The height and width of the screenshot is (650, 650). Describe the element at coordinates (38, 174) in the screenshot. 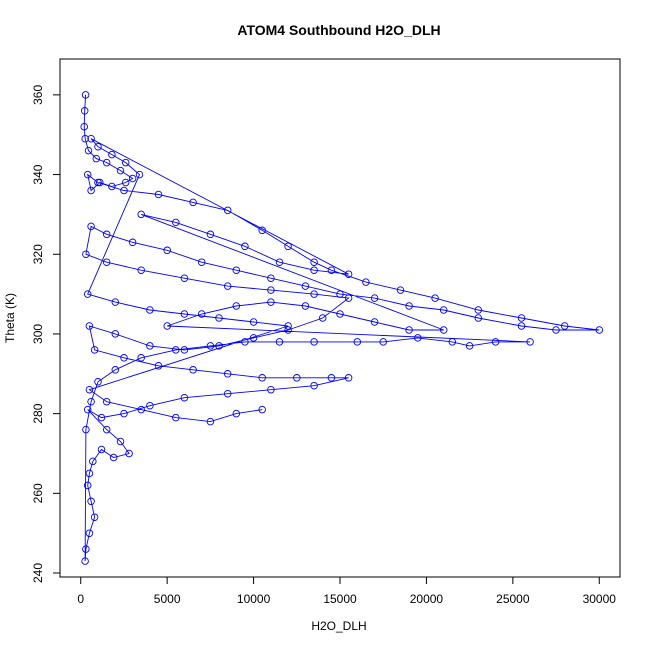

I see `y-tick-label: 340` at that location.